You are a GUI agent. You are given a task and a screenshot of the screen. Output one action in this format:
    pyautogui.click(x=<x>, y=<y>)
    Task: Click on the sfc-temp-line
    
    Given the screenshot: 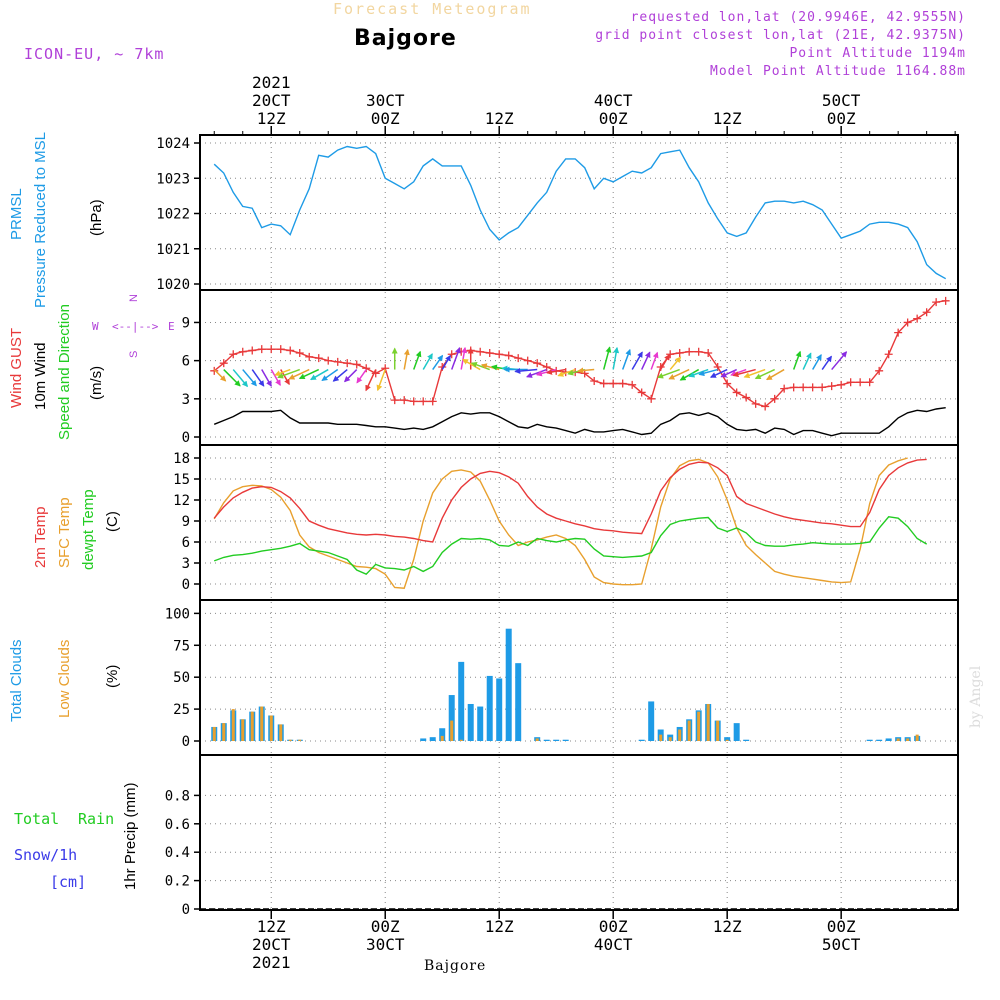 What is the action you would take?
    pyautogui.click(x=560, y=523)
    